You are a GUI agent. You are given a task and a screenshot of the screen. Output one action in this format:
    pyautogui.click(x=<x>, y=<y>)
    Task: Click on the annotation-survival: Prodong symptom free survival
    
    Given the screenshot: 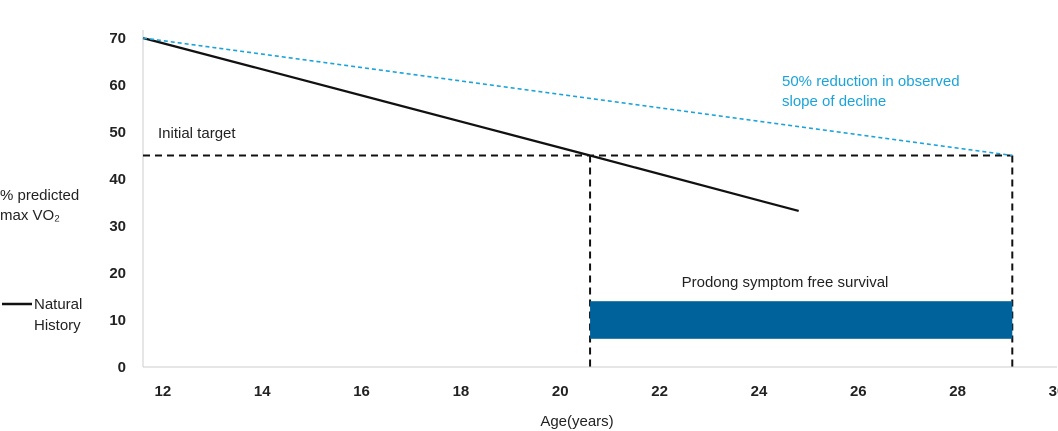 What is the action you would take?
    pyautogui.click(x=785, y=282)
    